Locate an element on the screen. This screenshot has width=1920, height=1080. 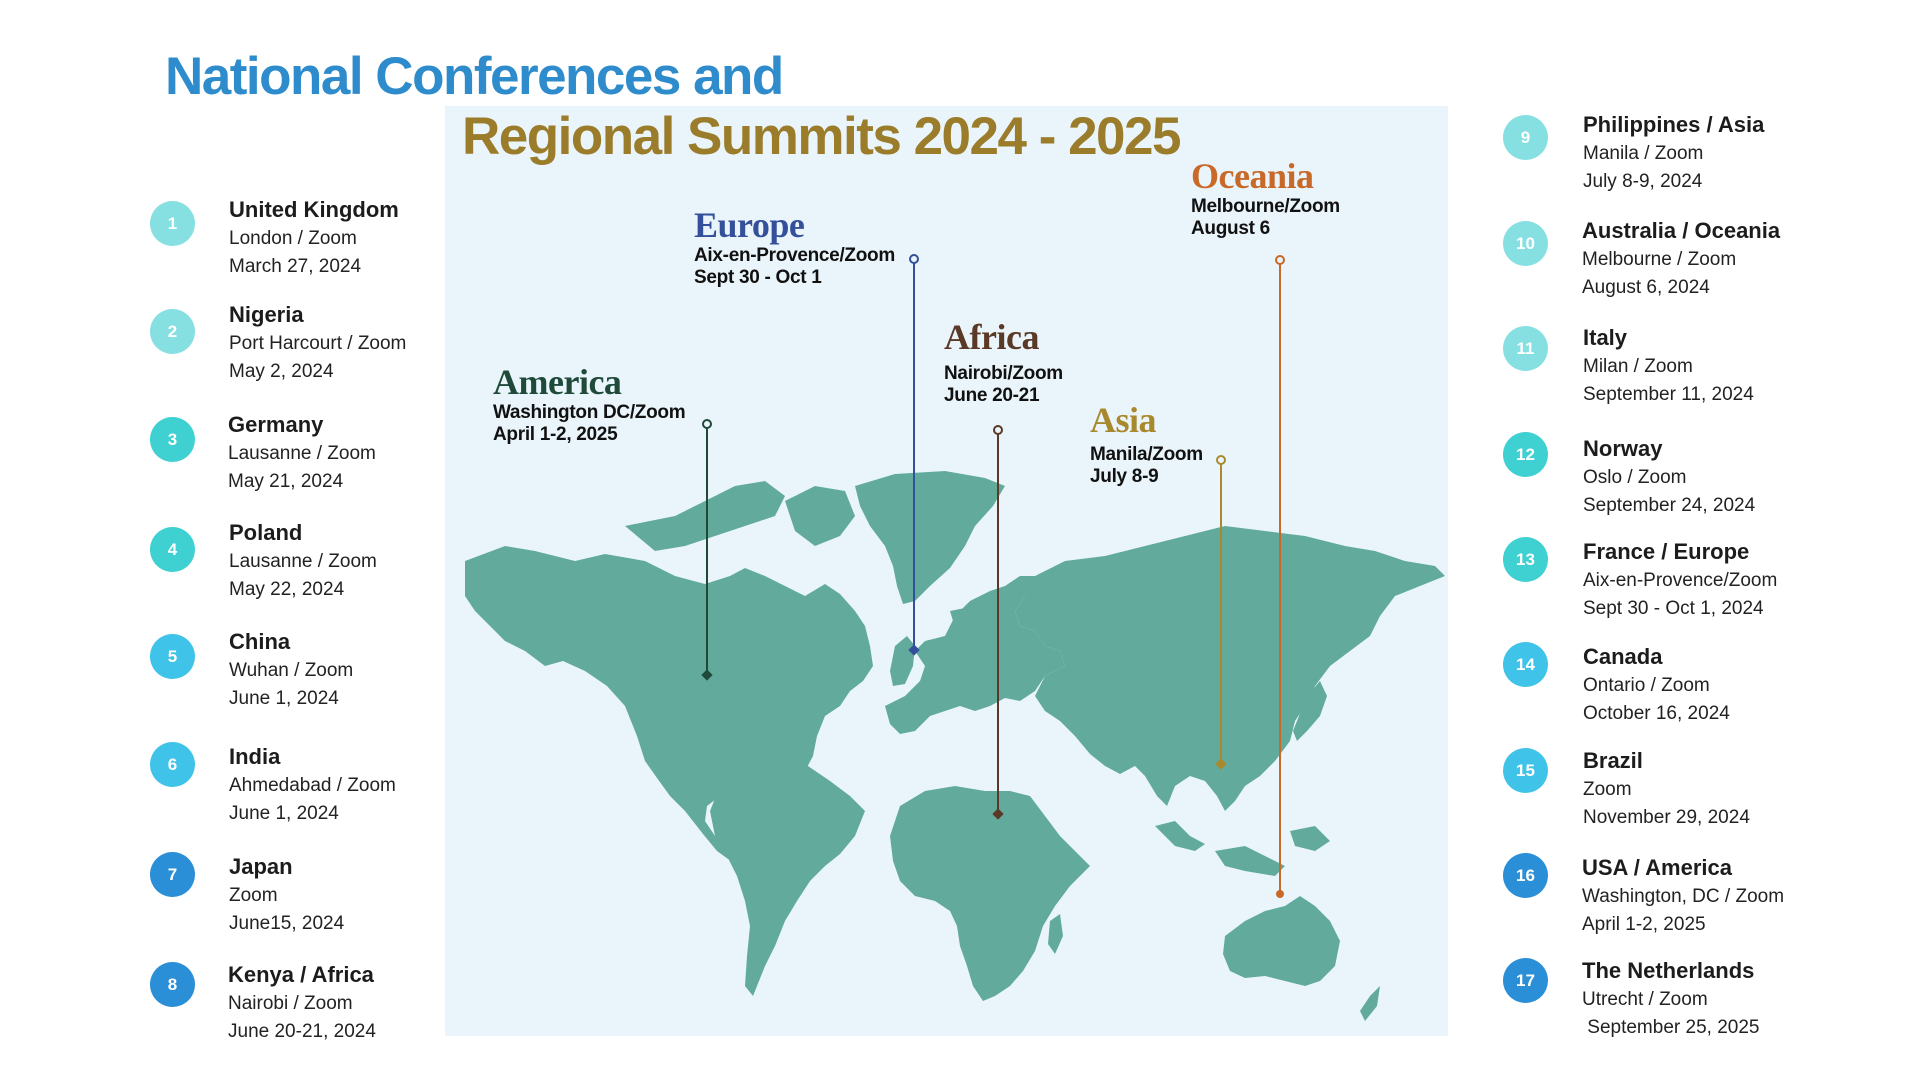
region-location: Aix-en-Provence/Zoom is located at coordinates (794, 255).